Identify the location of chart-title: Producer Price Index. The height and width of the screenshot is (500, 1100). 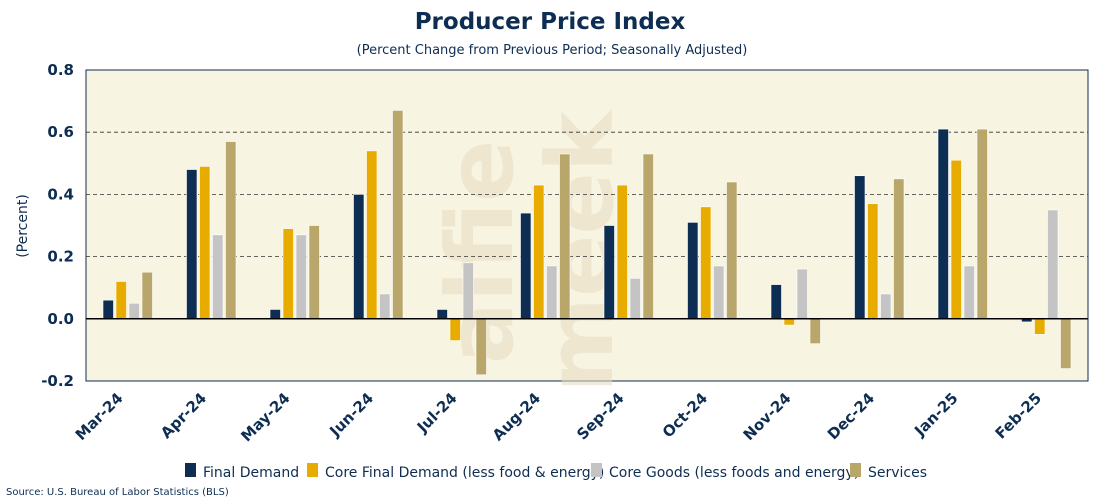
(550, 22).